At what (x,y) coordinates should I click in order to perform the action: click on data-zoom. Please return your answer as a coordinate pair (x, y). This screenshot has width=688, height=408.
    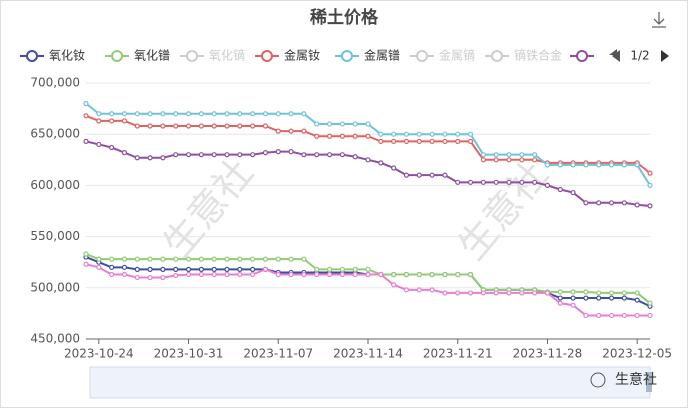
    Looking at the image, I should click on (370, 382).